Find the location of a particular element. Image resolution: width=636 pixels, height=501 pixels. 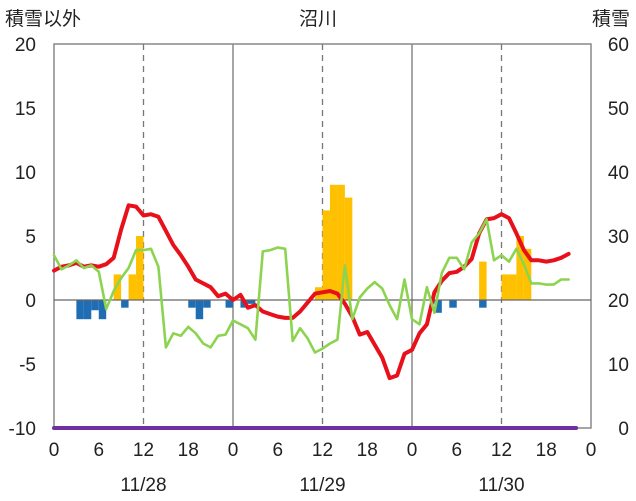

right-axis-label: 積雪 is located at coordinates (611, 19).